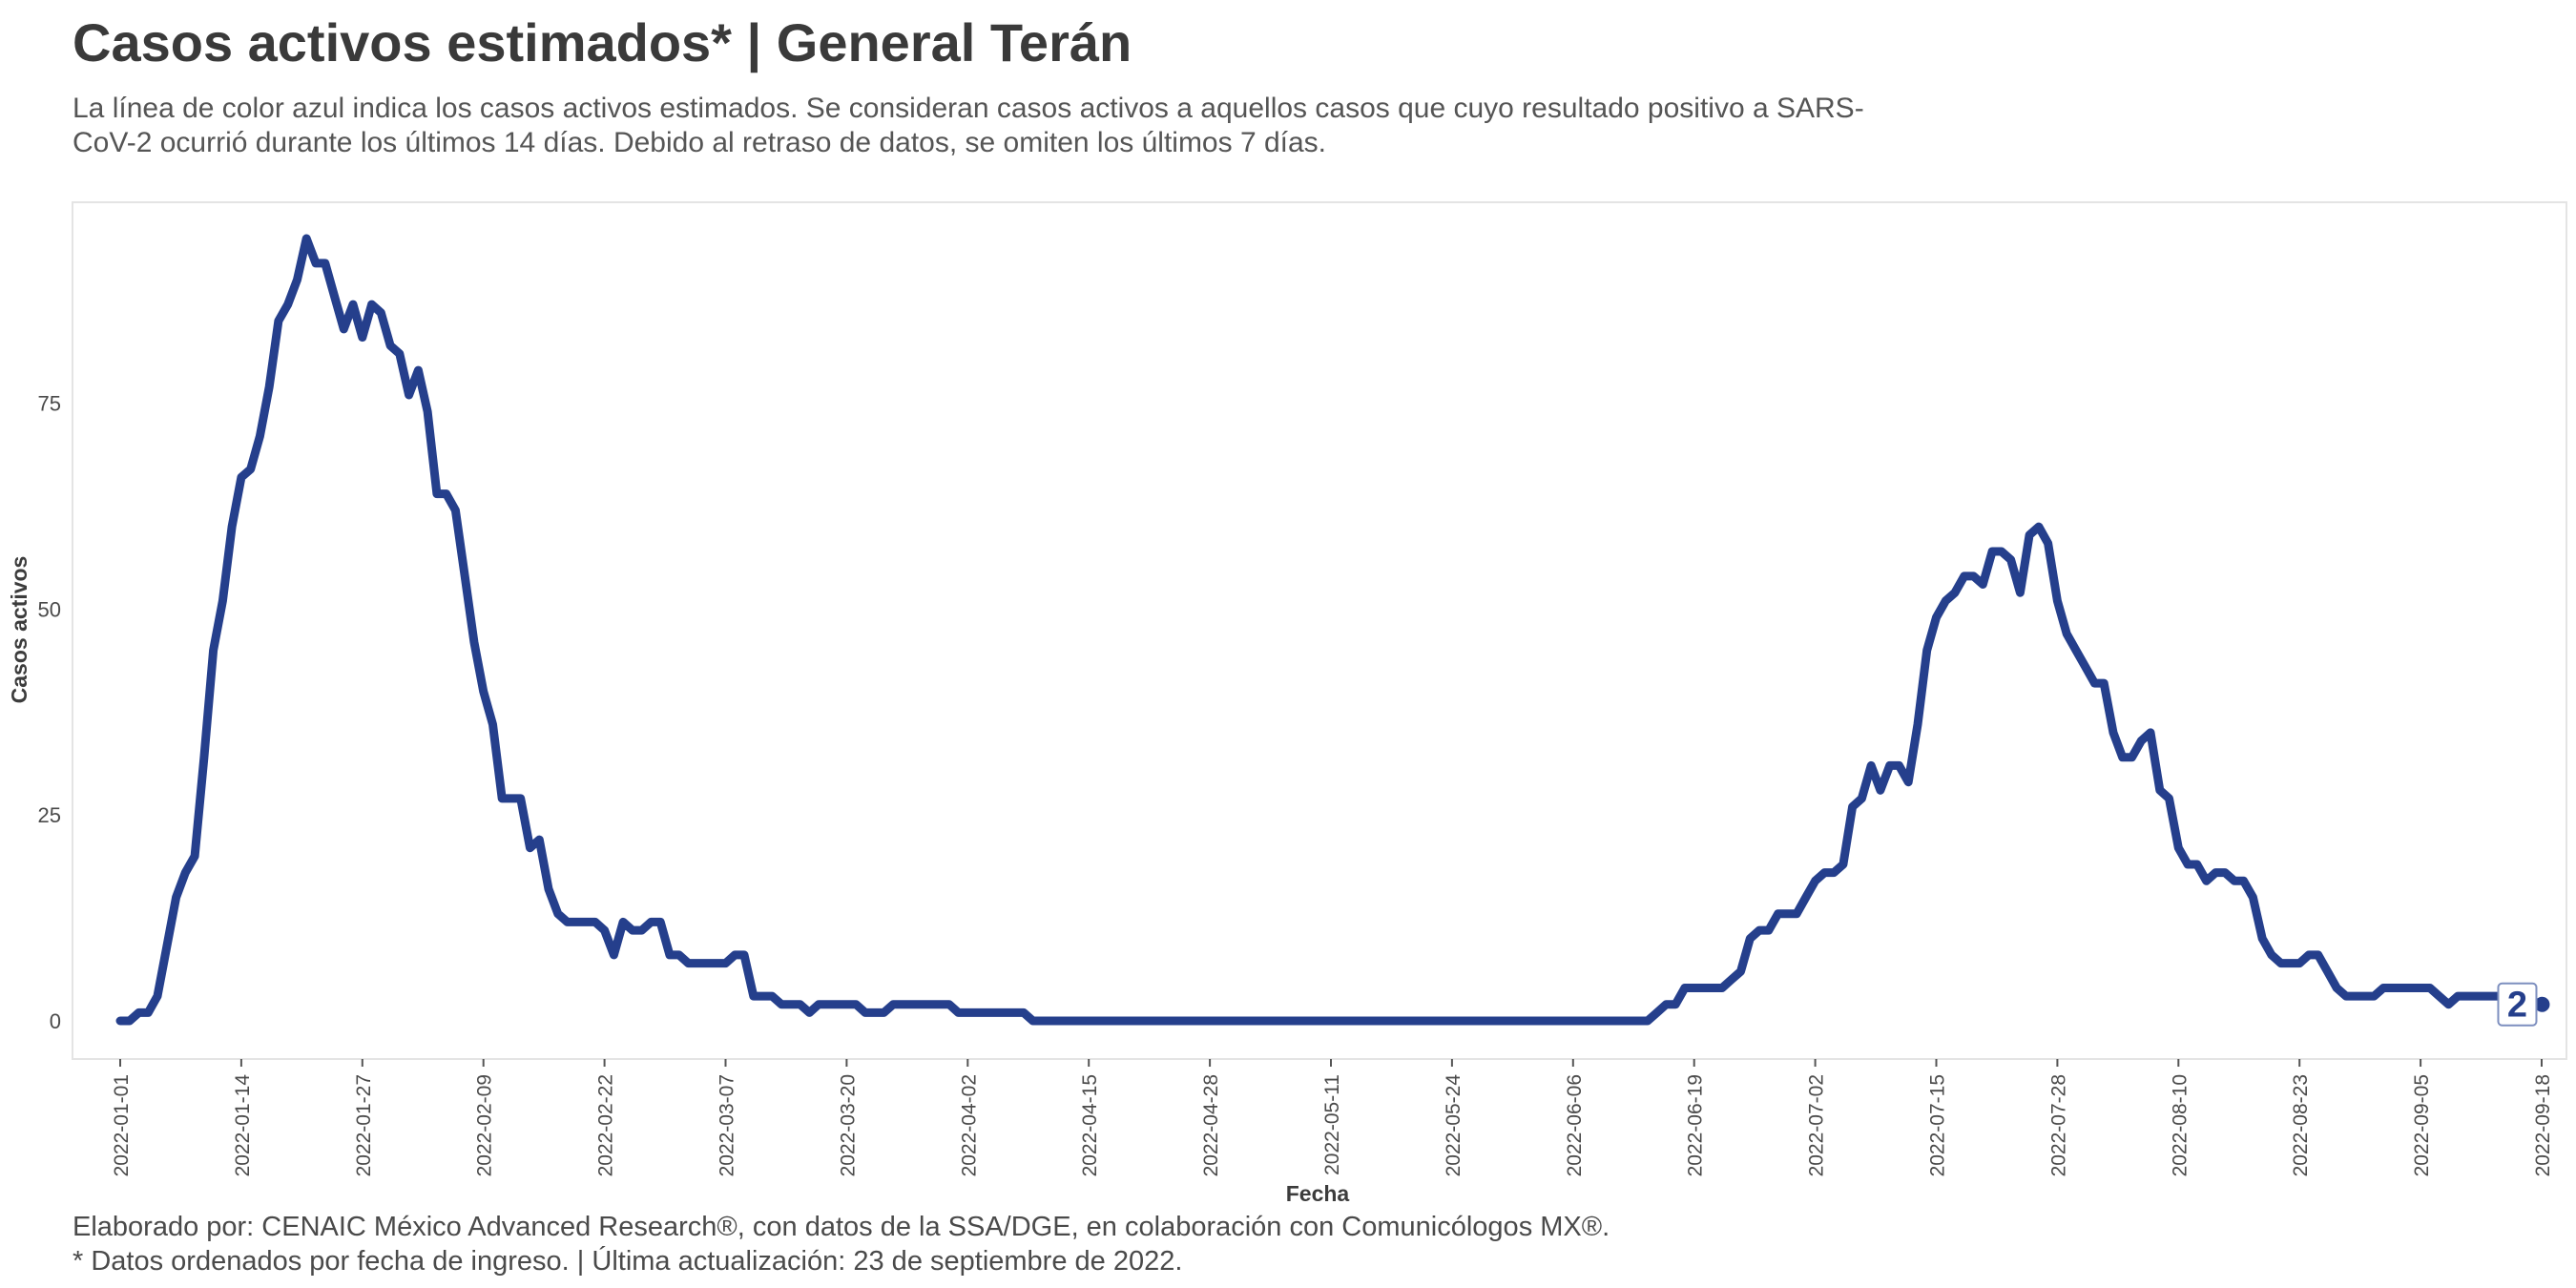 This screenshot has height=1288, width=2576. What do you see at coordinates (49, 609) in the screenshot?
I see `y-tick-label: 50` at bounding box center [49, 609].